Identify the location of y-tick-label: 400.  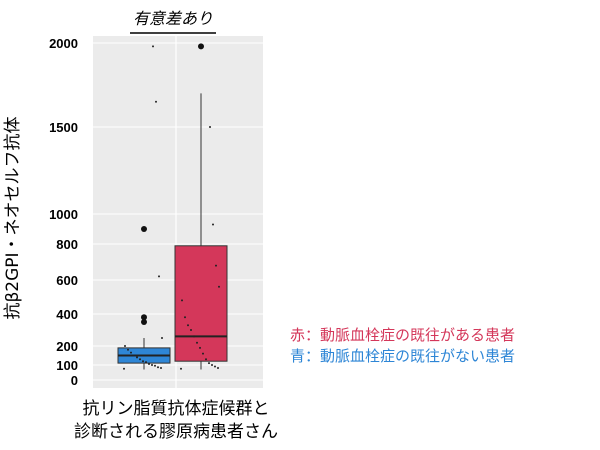
(67, 314).